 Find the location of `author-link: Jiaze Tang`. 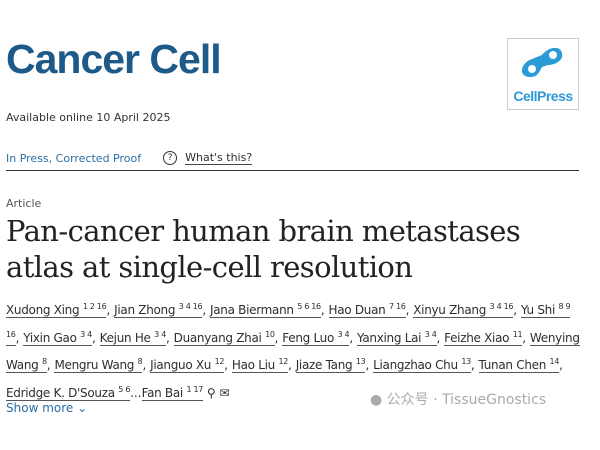

author-link: Jiaze Tang is located at coordinates (324, 365).